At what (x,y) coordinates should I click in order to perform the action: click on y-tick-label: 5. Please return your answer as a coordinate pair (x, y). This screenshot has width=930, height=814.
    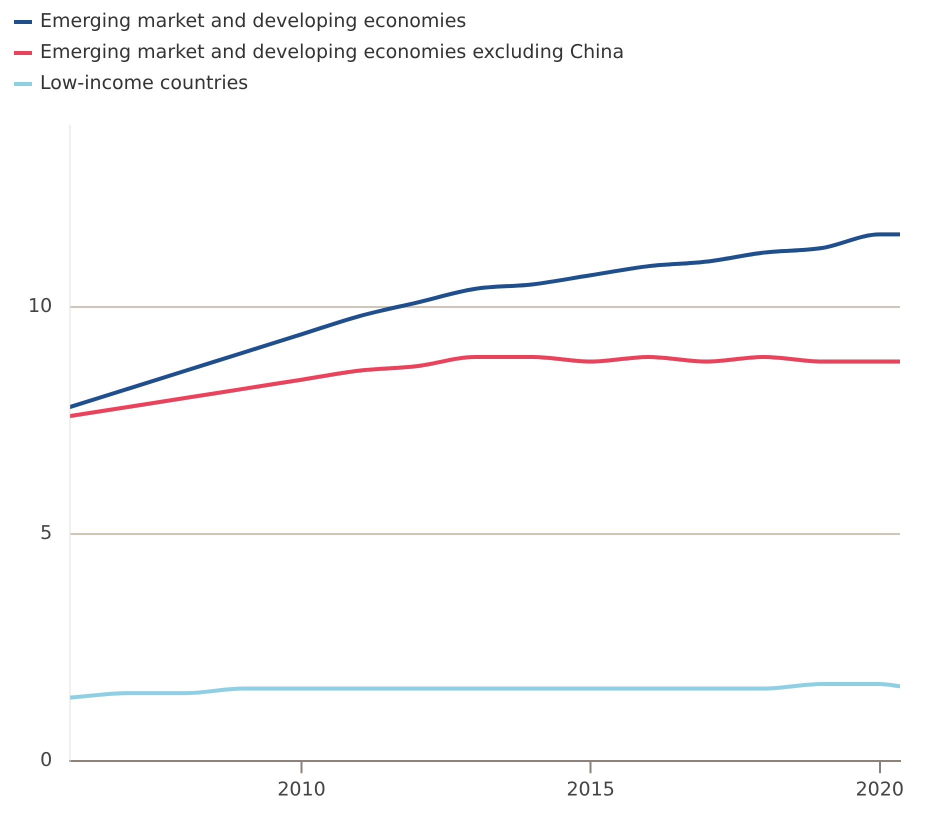
    Looking at the image, I should click on (46, 533).